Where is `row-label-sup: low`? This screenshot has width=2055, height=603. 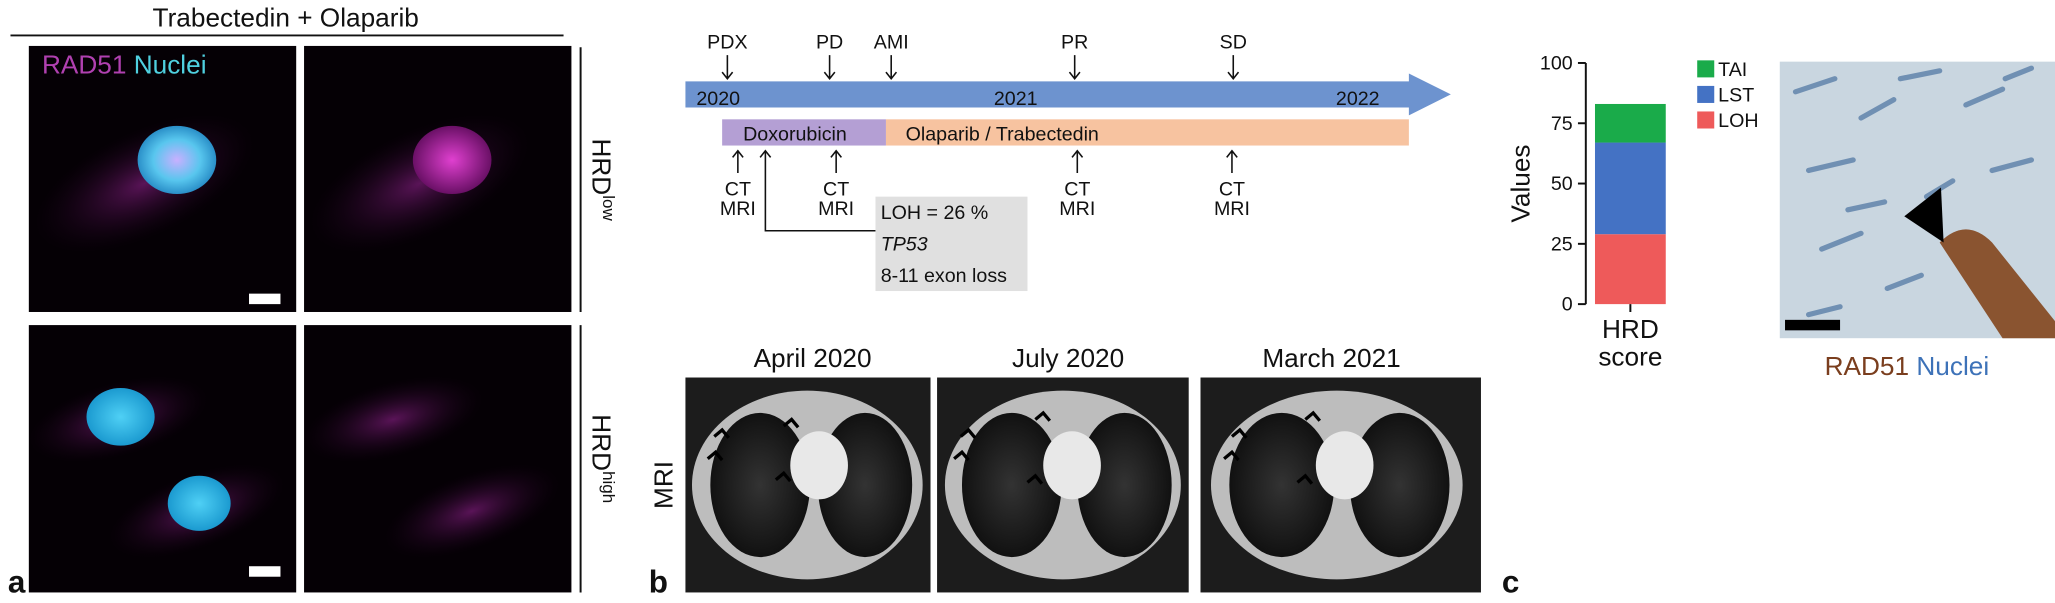
row-label-sup: low is located at coordinates (608, 208).